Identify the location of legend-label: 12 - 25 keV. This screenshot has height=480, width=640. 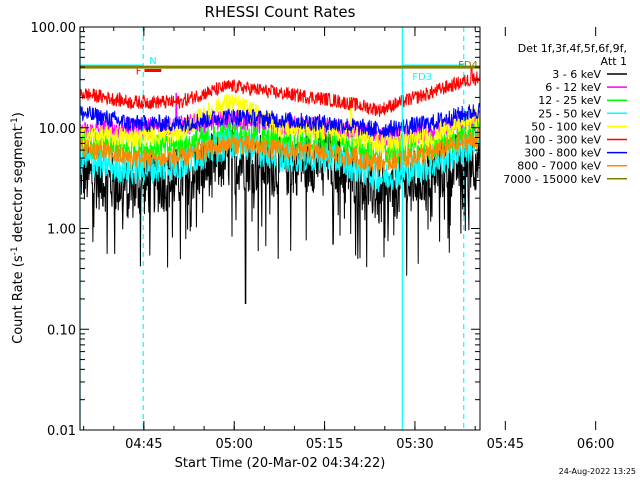
(569, 100).